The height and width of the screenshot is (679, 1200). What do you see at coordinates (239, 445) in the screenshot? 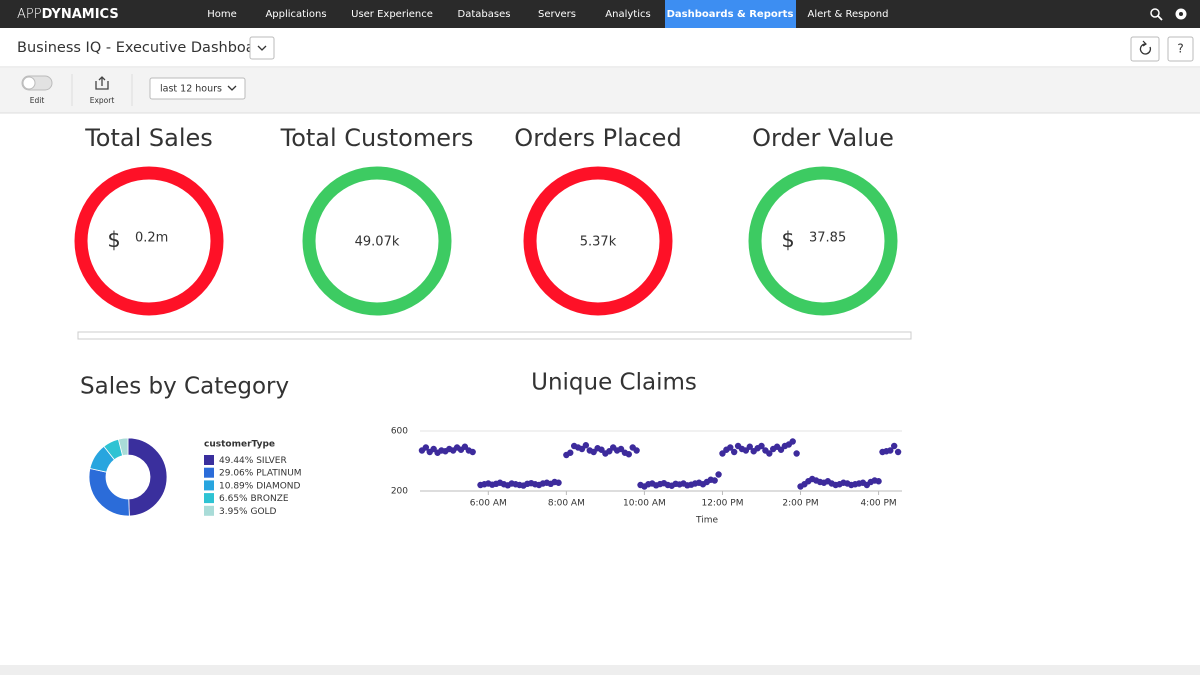
I see `legend-title: customerType` at bounding box center [239, 445].